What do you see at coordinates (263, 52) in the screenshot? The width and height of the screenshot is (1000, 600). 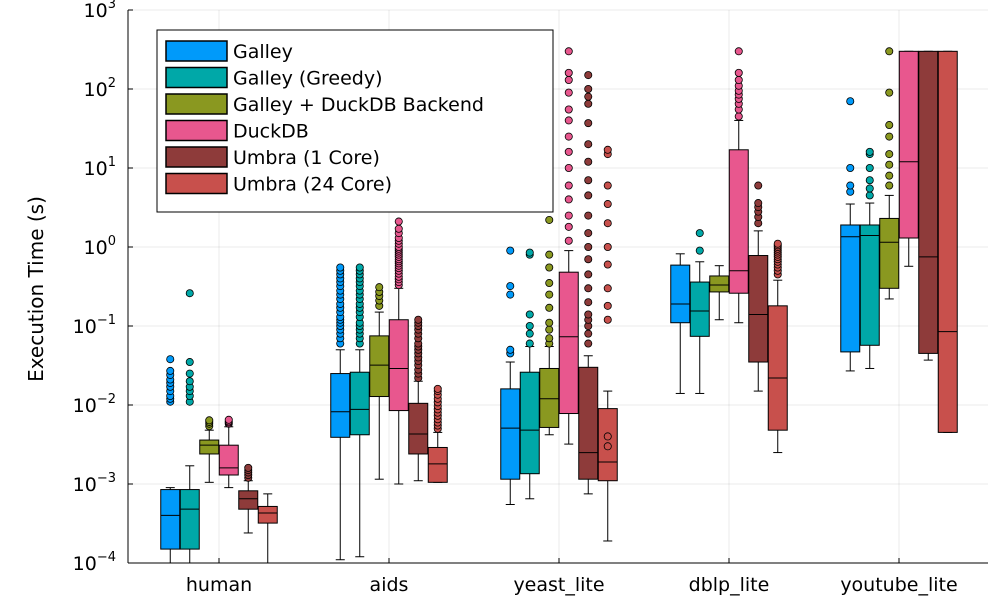 I see `legend-label: Galley` at bounding box center [263, 52].